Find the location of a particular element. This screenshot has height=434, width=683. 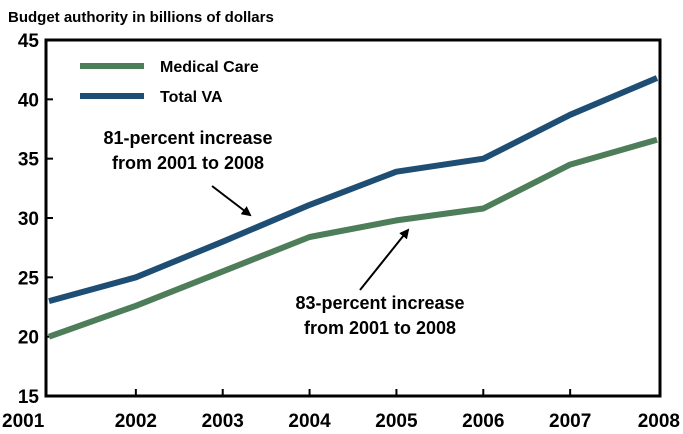

y-axis: 15 20 25 30 35 40 45 is located at coordinates (35, 219).